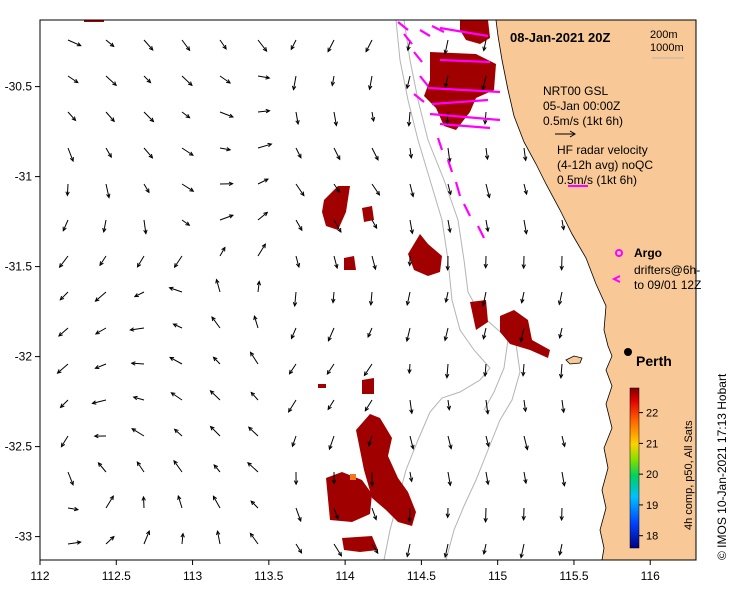 This screenshot has width=739, height=592. What do you see at coordinates (497, 576) in the screenshot?
I see `x-tick-label: 115` at bounding box center [497, 576].